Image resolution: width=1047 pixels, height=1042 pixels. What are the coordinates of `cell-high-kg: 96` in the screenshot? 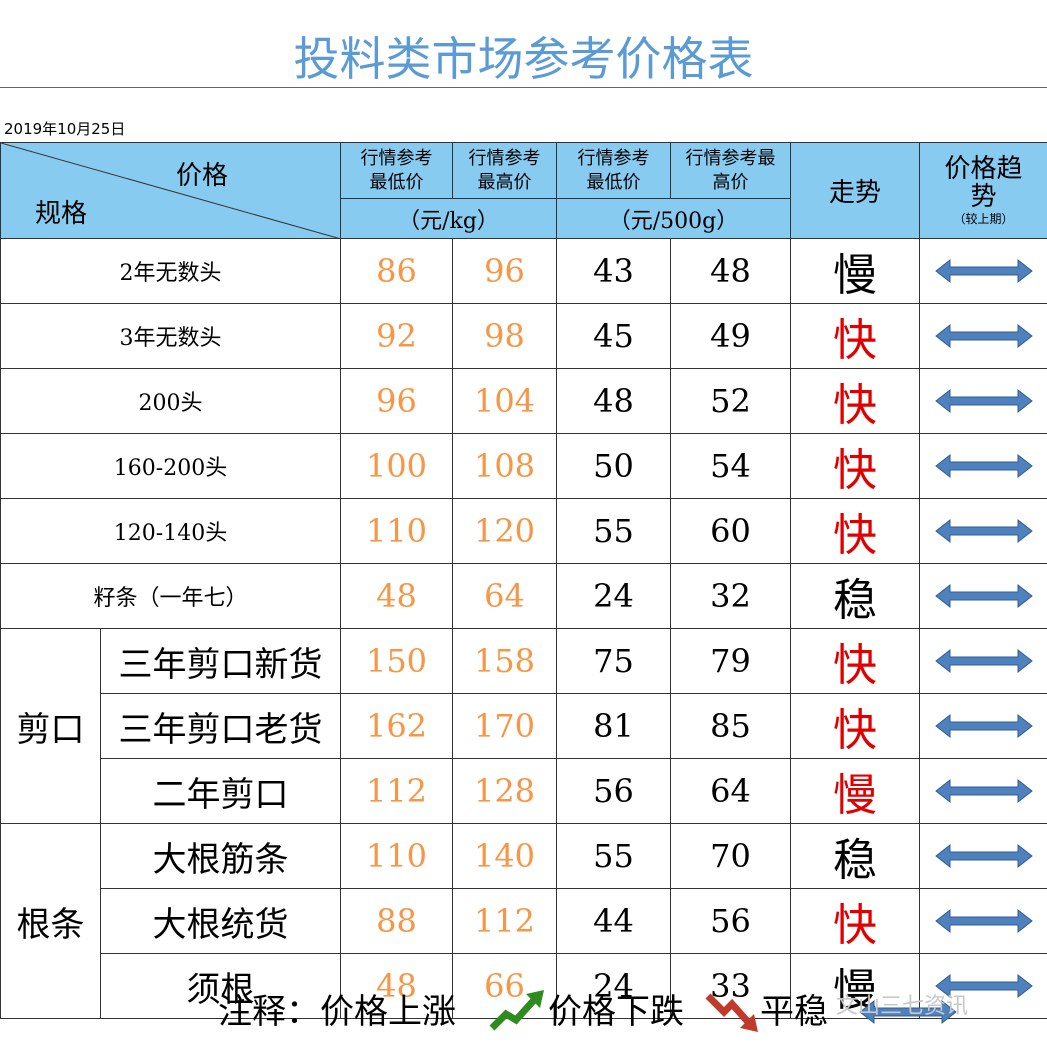 It's located at (504, 271).